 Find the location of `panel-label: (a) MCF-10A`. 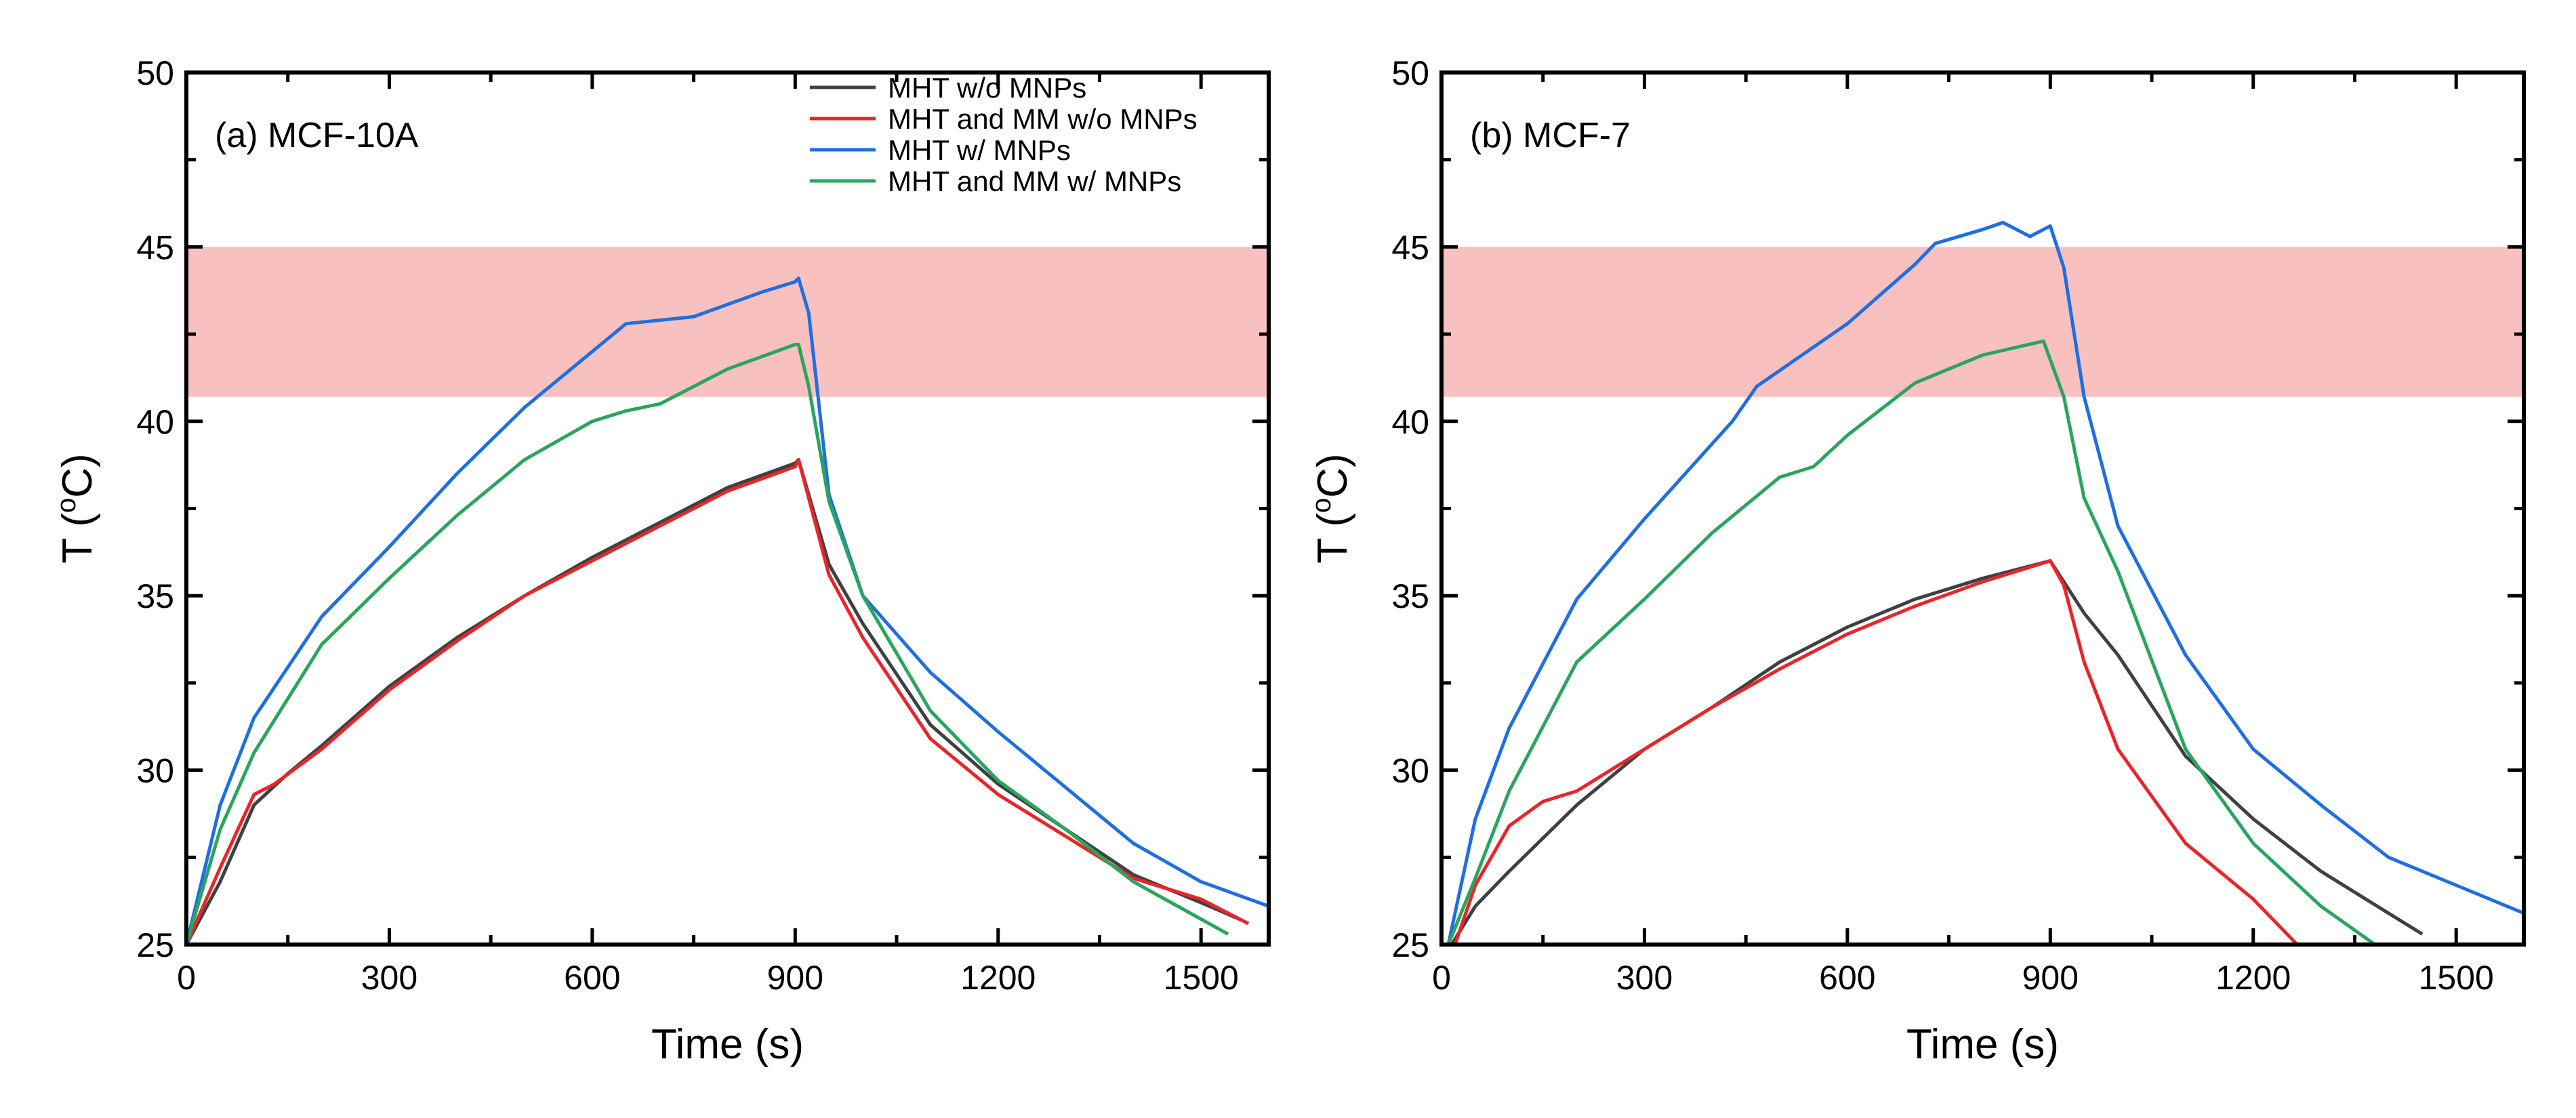

panel-label: (a) MCF-10A is located at coordinates (317, 135).